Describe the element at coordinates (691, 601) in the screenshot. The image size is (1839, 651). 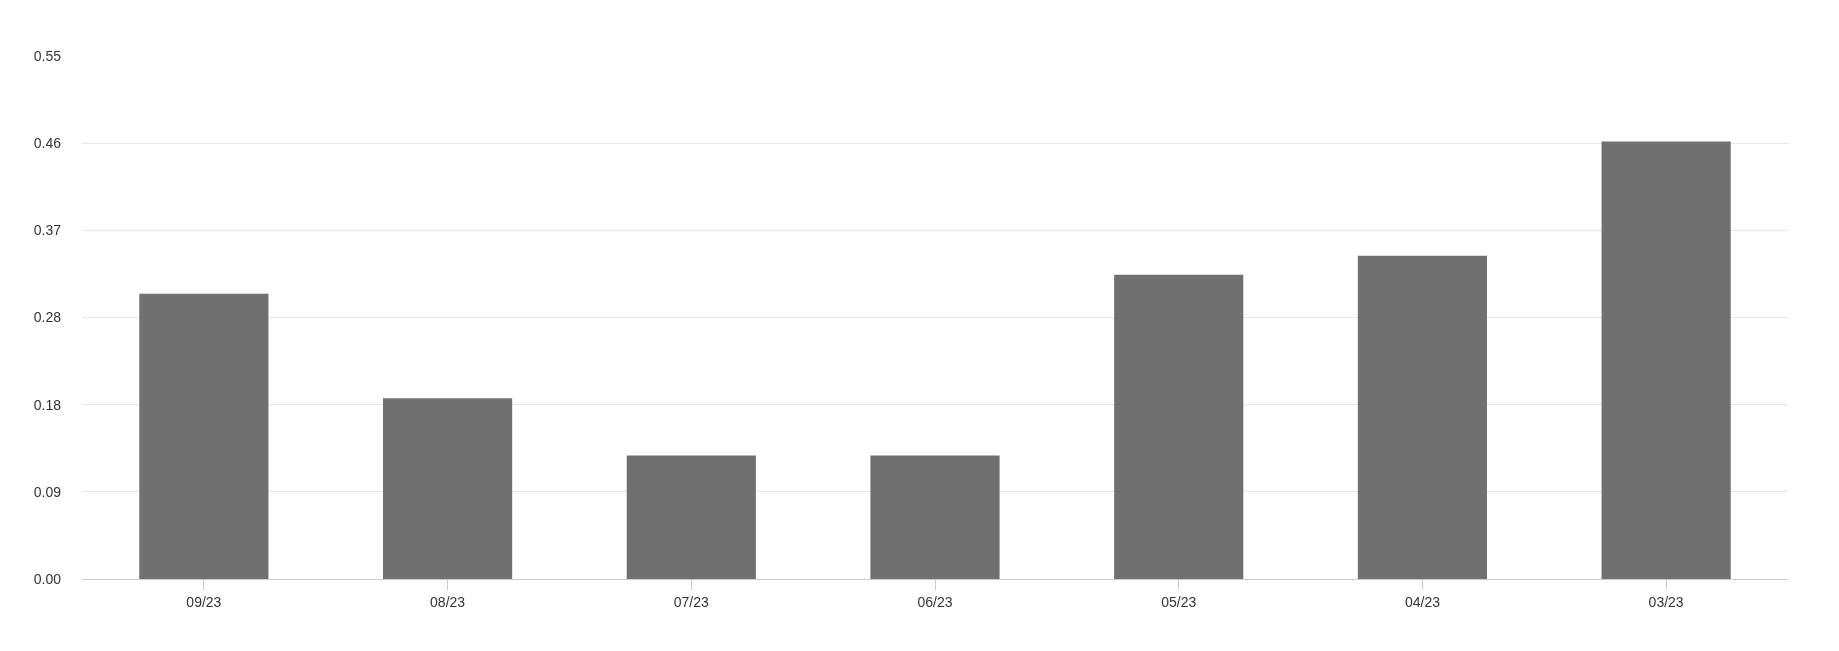
I see `x-tick-label: 07/23` at that location.